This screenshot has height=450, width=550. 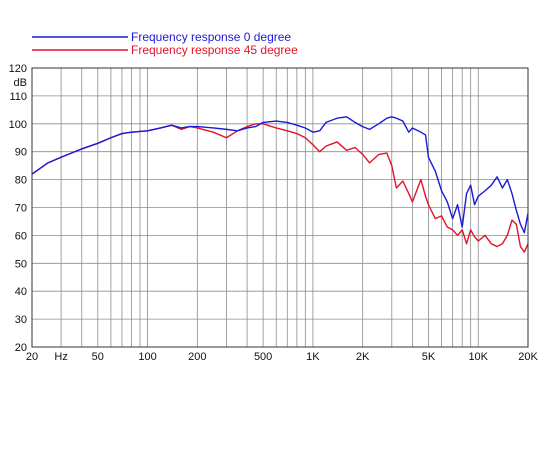 I want to click on y-axis-tick-labels: 20 30 40 50 60 70 80 90 100 110 120, so click(x=18, y=208).